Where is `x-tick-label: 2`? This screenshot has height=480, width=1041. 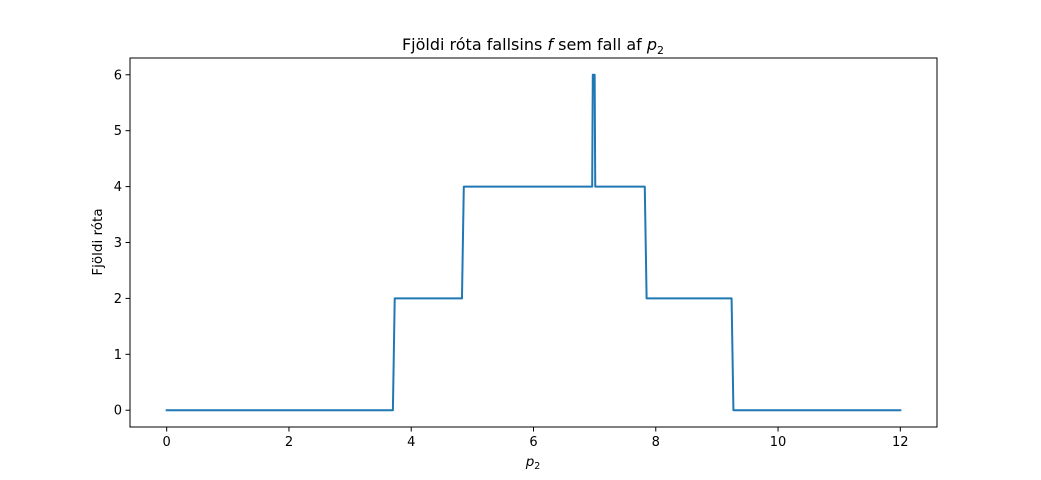 x-tick-label: 2 is located at coordinates (289, 442).